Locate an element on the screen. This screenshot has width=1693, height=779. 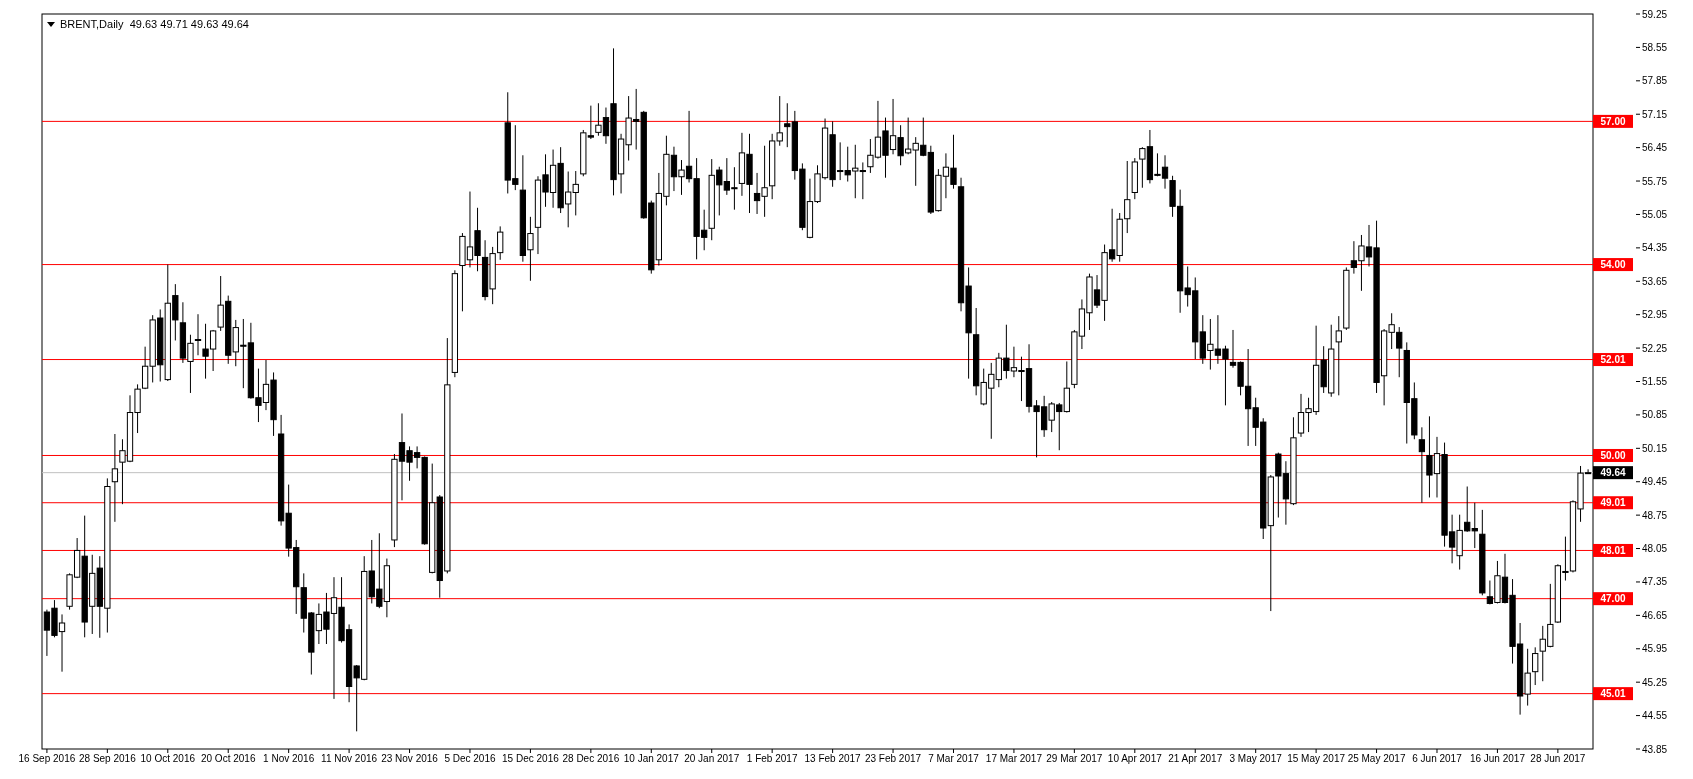
y-tick-label: 45.95 is located at coordinates (1655, 649).